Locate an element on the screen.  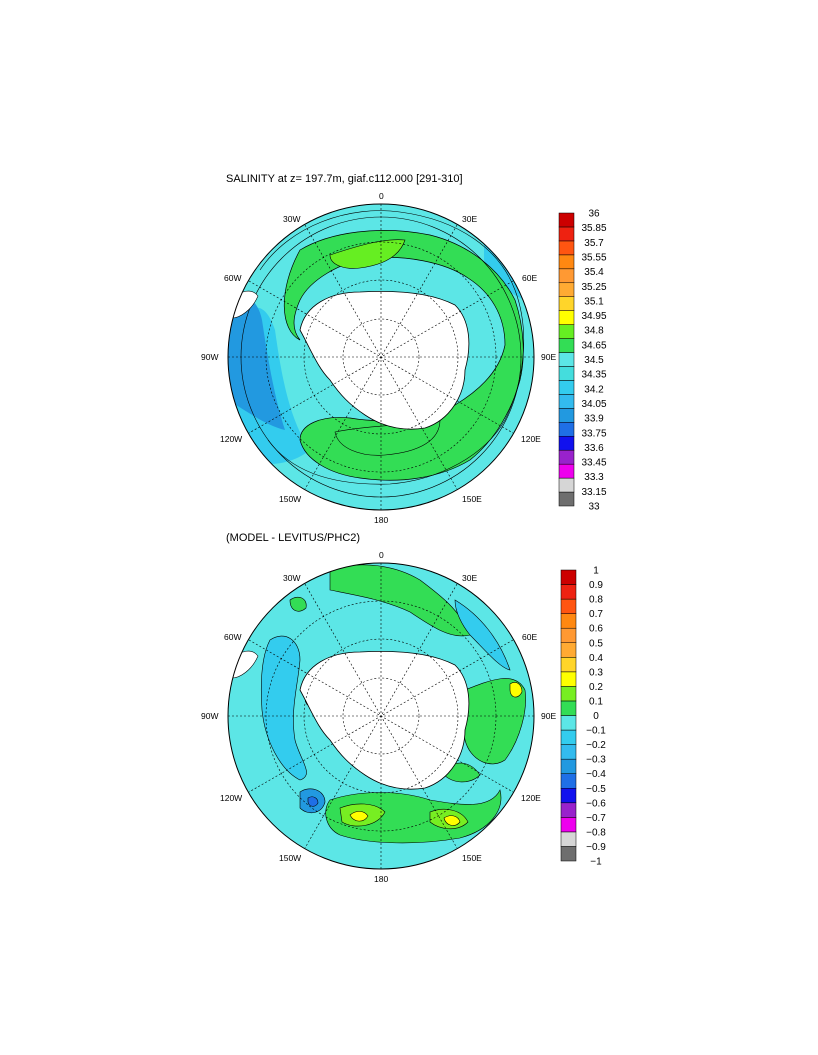
lon-label-60w: 60W is located at coordinates (232, 637).